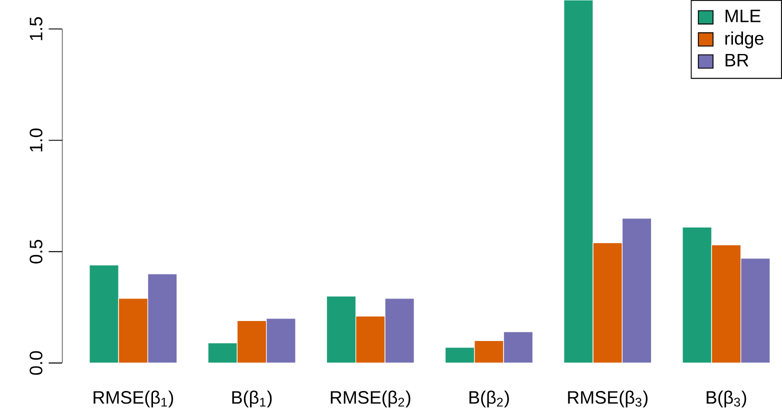 Image resolution: width=782 pixels, height=417 pixels. What do you see at coordinates (737, 60) in the screenshot?
I see `legend-label: BR` at bounding box center [737, 60].